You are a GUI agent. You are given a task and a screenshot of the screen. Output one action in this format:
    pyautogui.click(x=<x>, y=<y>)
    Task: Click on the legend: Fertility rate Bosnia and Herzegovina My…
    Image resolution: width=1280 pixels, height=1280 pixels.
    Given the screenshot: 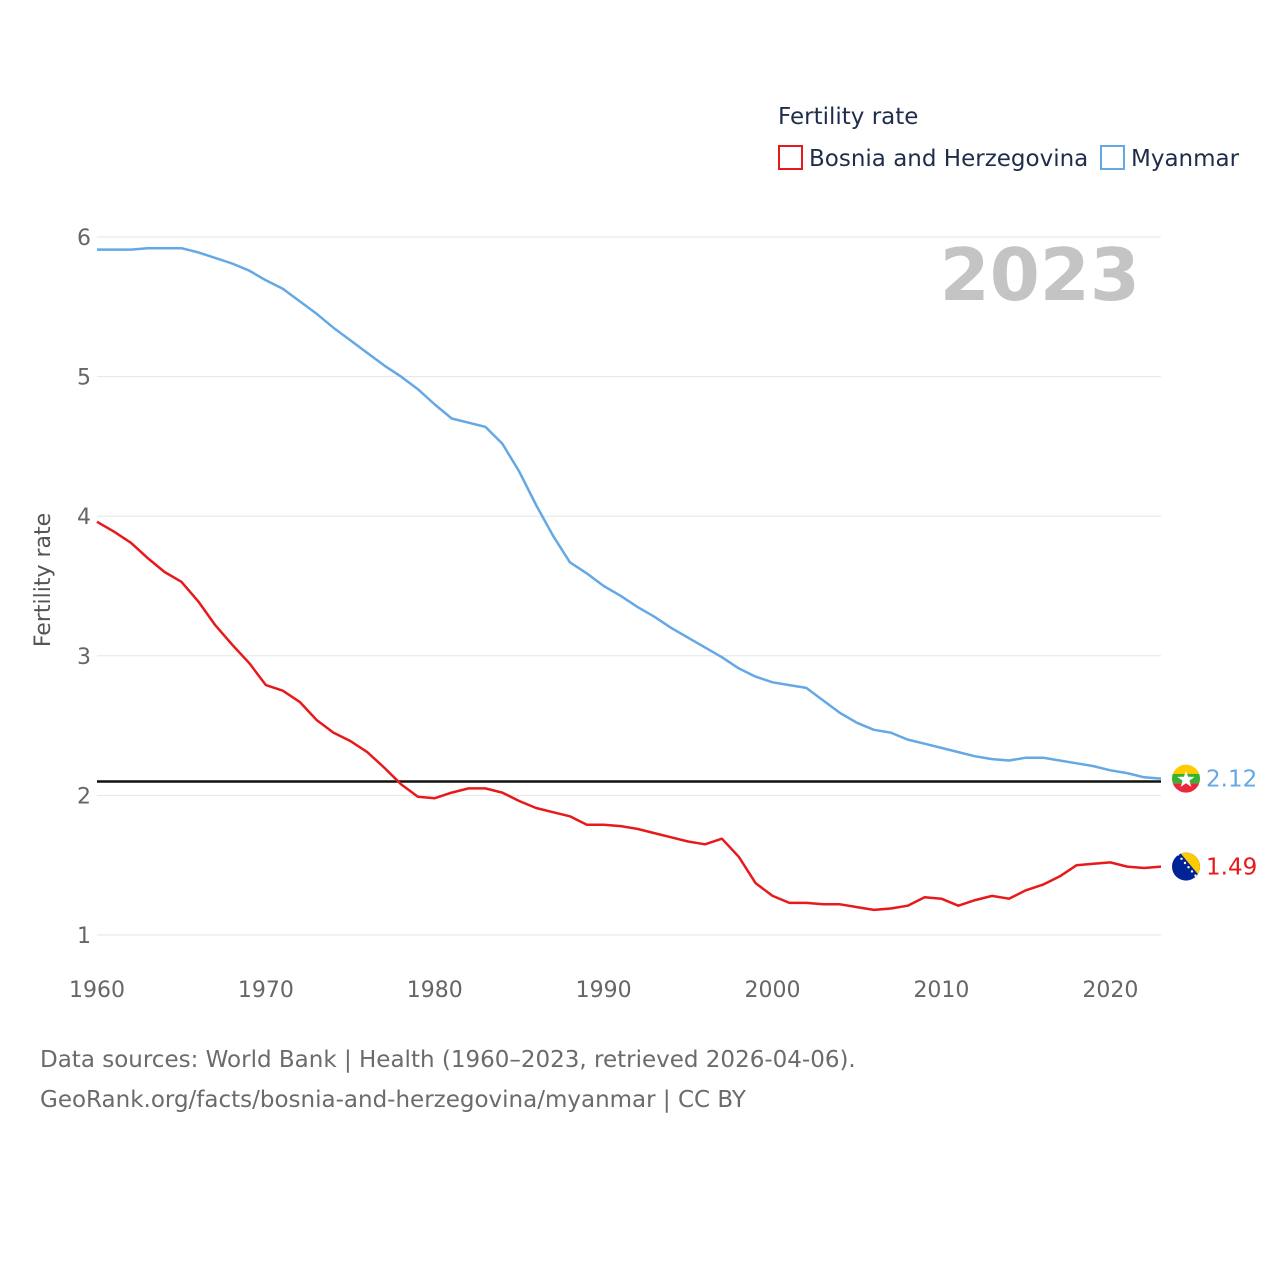 What is the action you would take?
    pyautogui.click(x=1009, y=138)
    